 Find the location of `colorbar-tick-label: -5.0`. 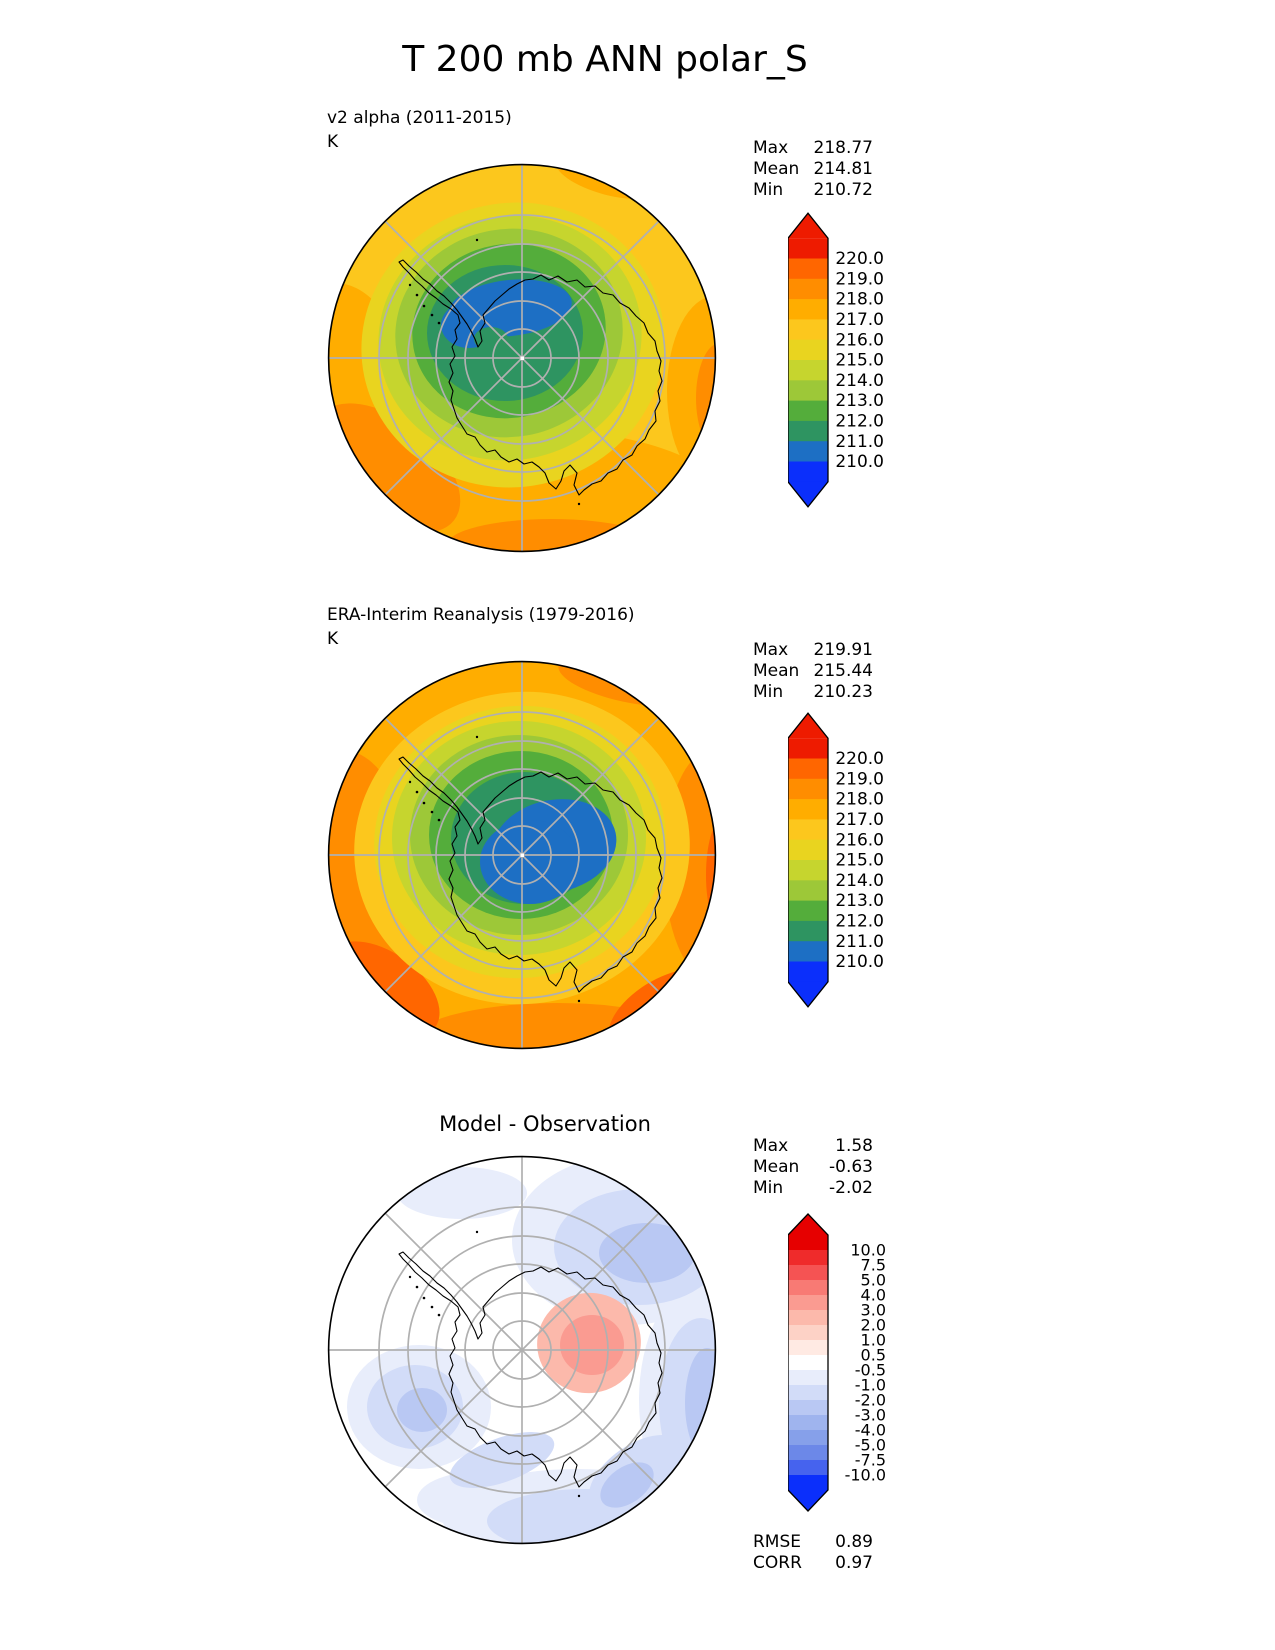

colorbar-tick-label: -5.0 is located at coordinates (870, 1444).